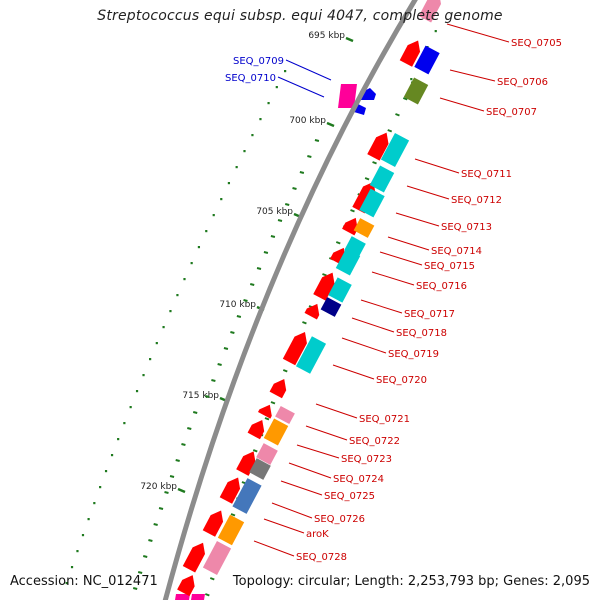  Describe the element at coordinates (250, 78) in the screenshot. I see `gene-label-reverse: SEQ_0710` at that location.